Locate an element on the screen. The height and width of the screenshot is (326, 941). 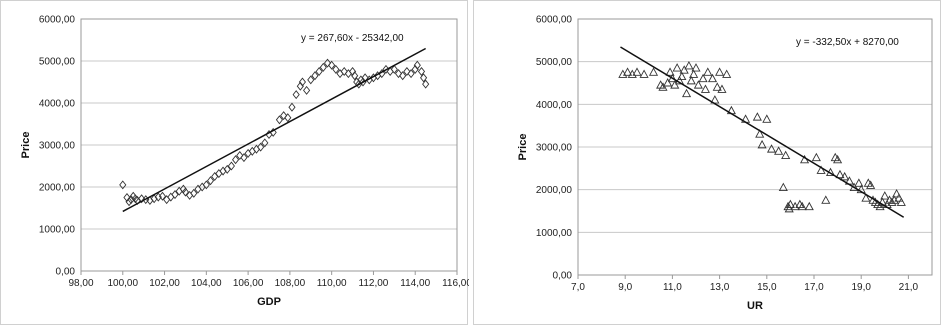
x-tick-label: 116,00 is located at coordinates (455, 283).